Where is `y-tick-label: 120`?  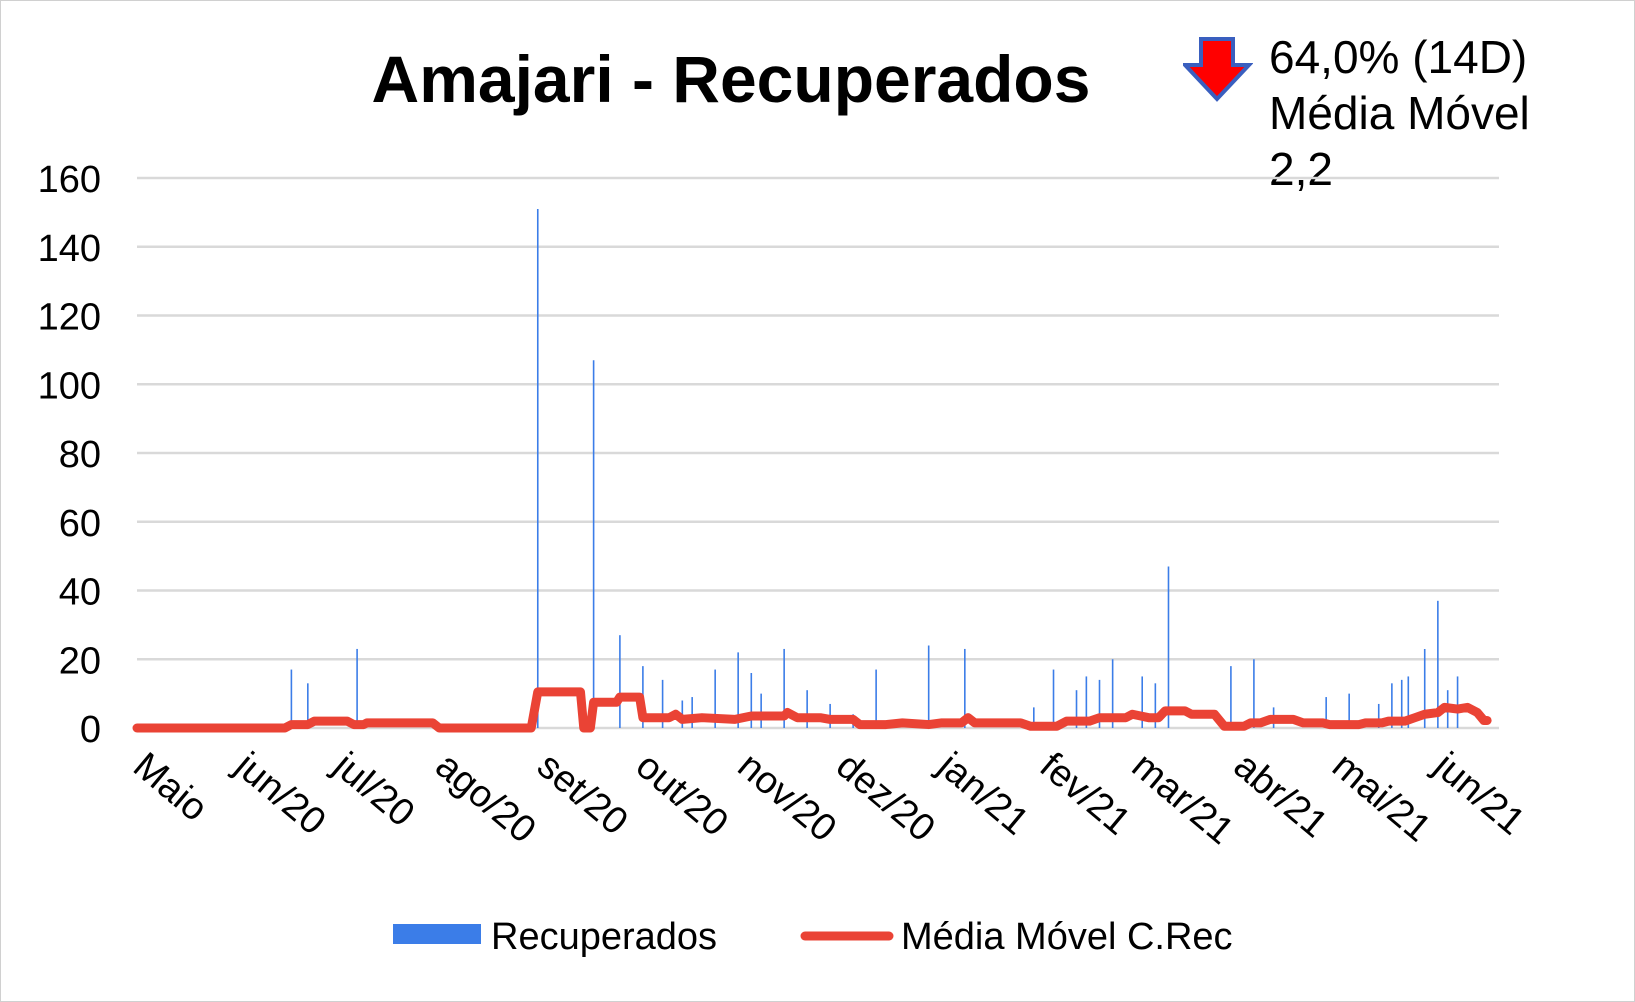
y-tick-label: 120 is located at coordinates (69, 318).